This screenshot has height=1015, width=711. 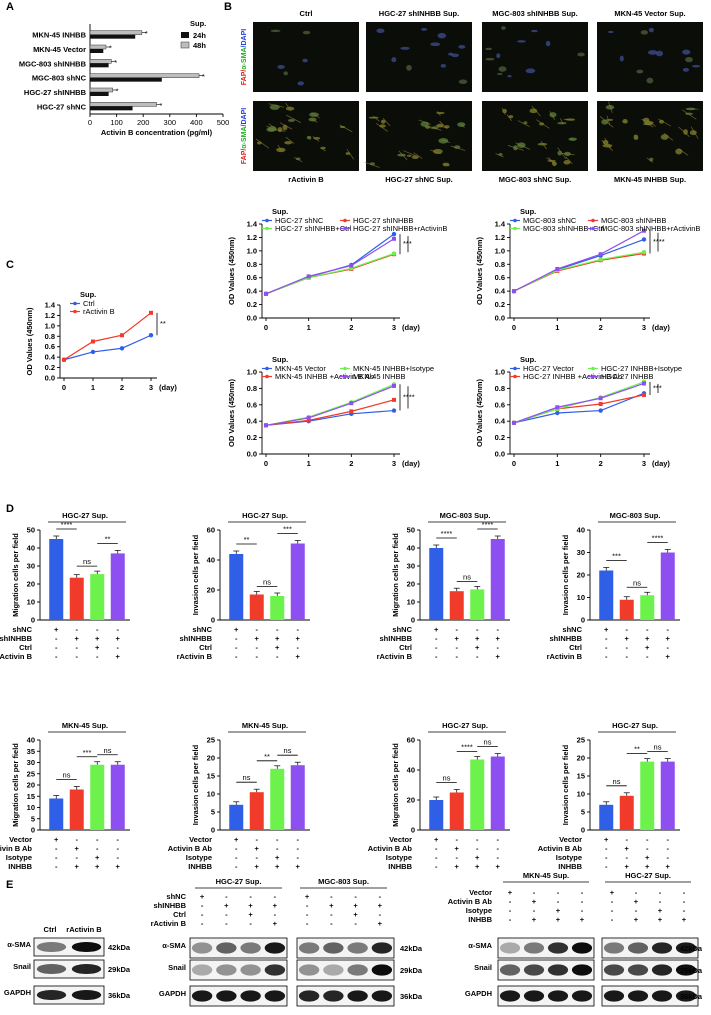 What do you see at coordinates (33, 620) in the screenshot?
I see `d-y-tick-label: 0` at bounding box center [33, 620].